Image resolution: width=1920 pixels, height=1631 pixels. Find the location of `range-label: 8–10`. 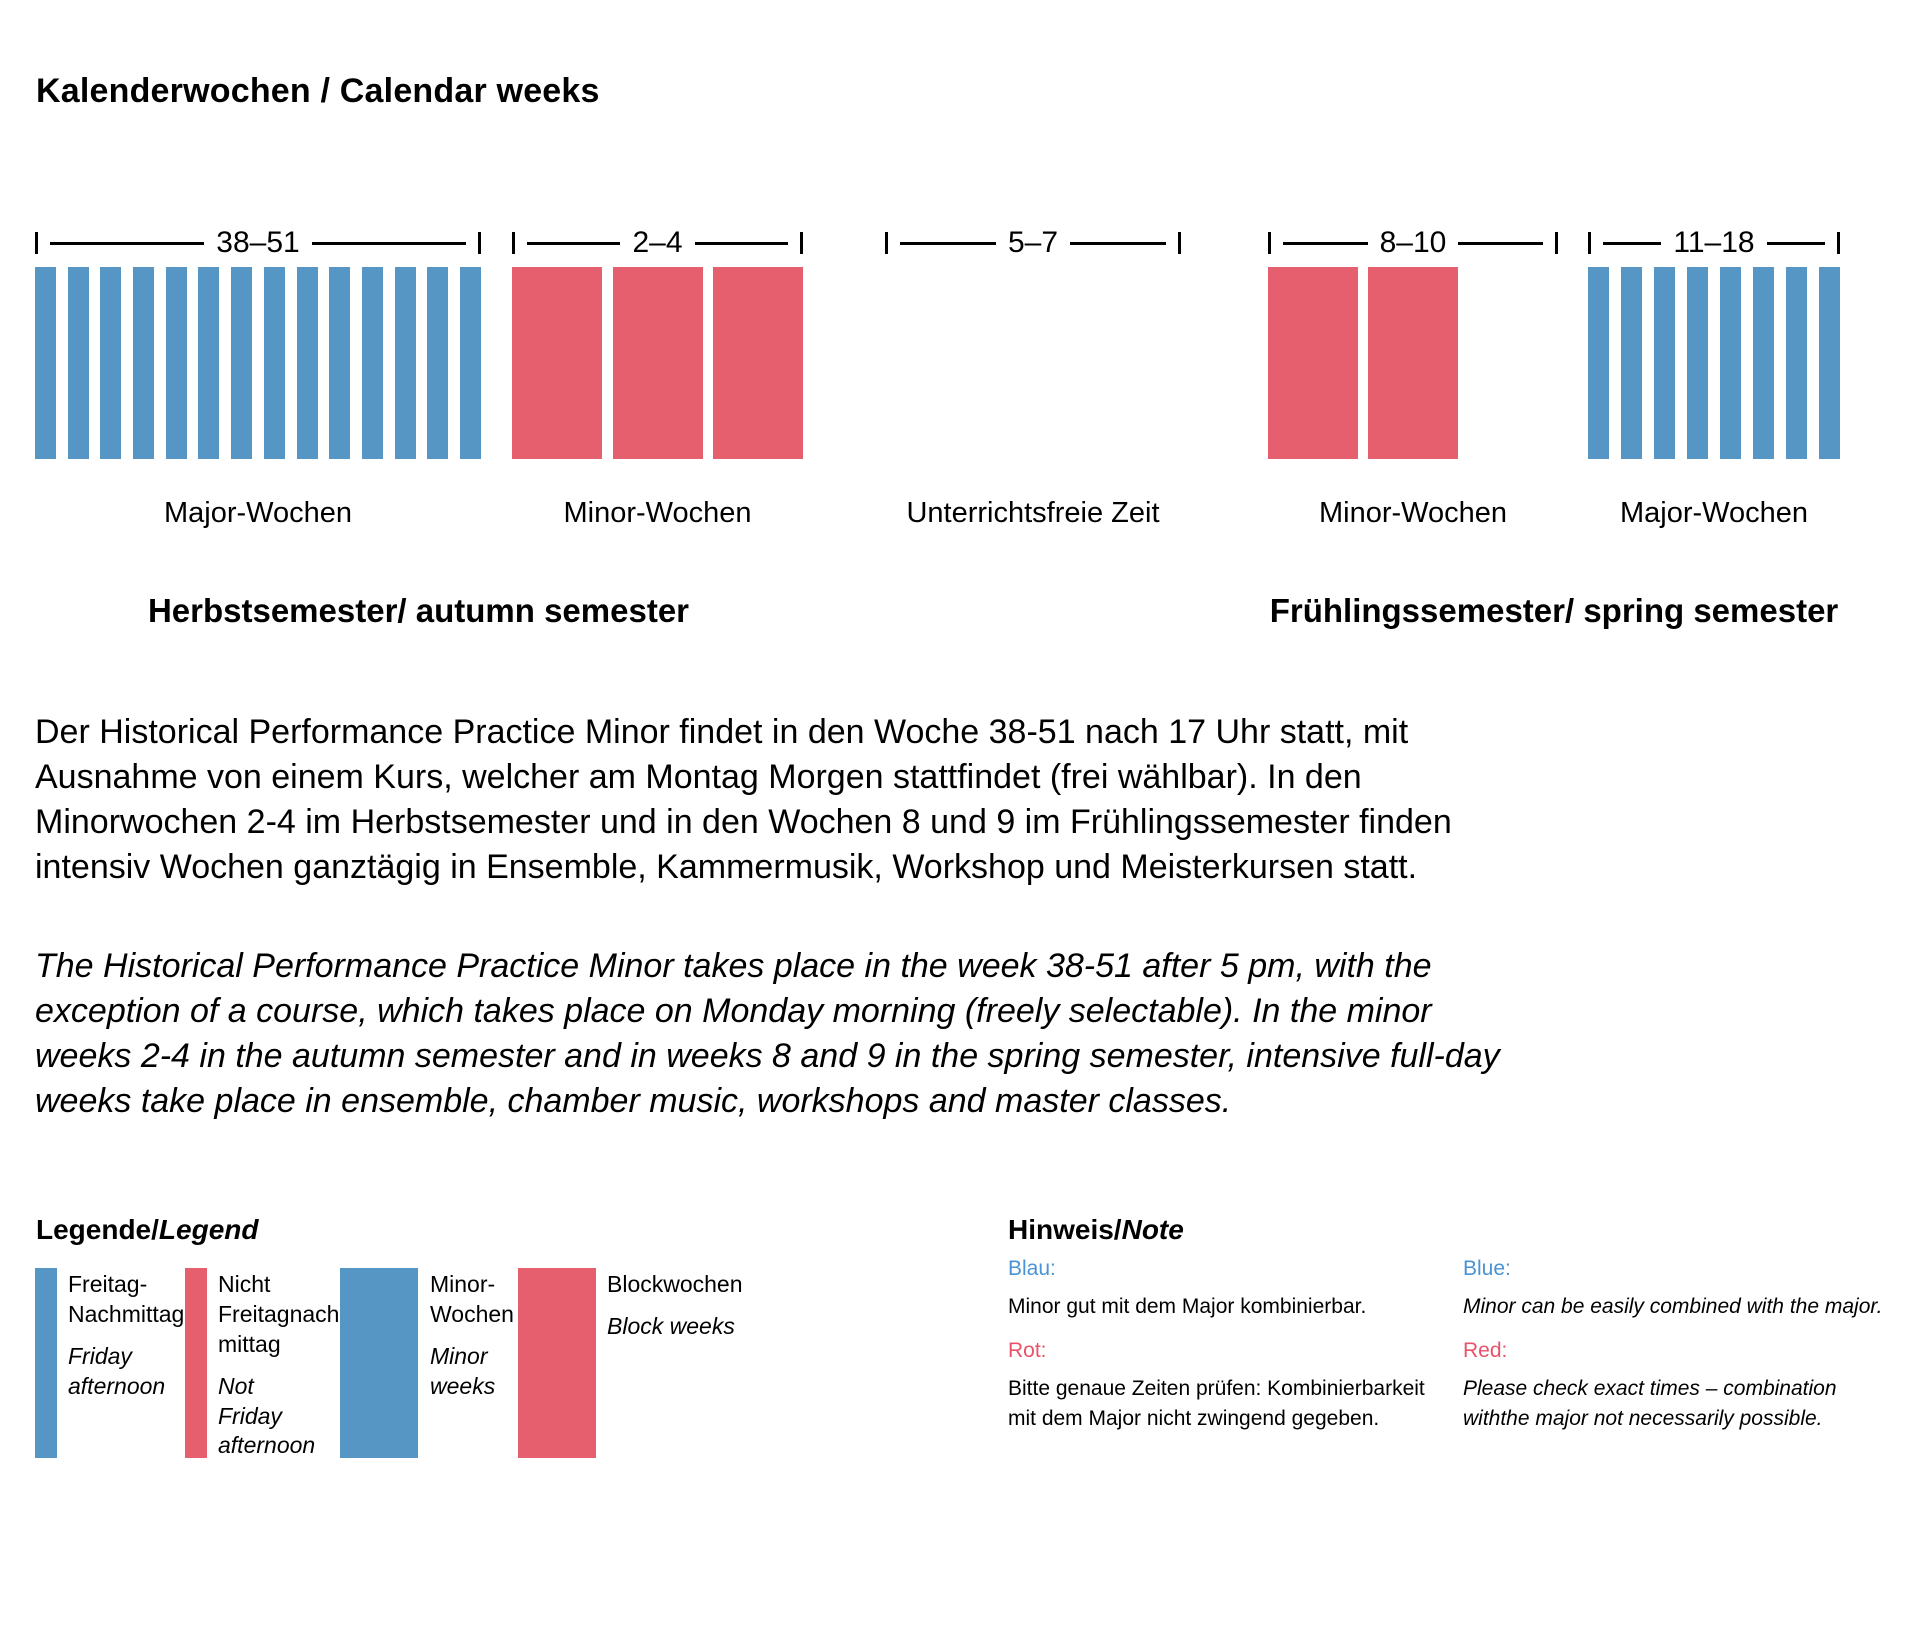

range-label: 8–10 is located at coordinates (1413, 242).